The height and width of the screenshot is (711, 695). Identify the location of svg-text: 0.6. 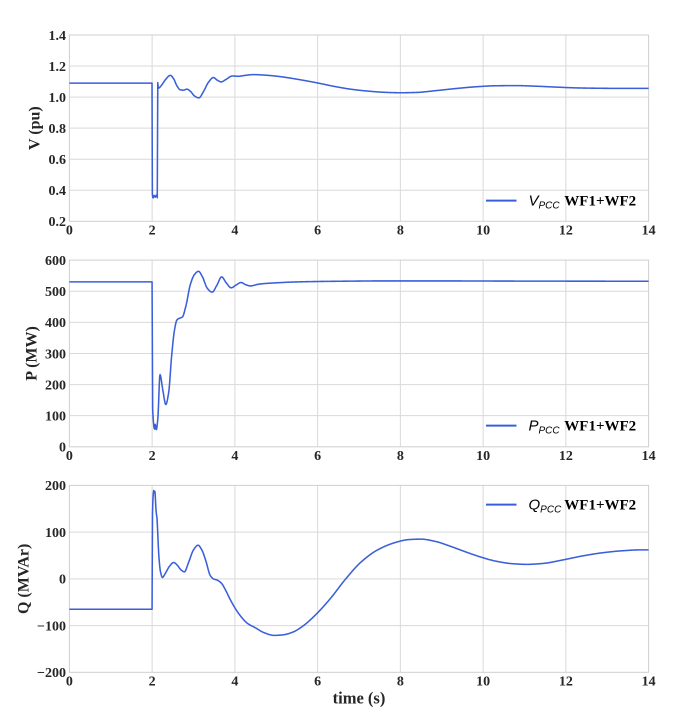
(58, 160).